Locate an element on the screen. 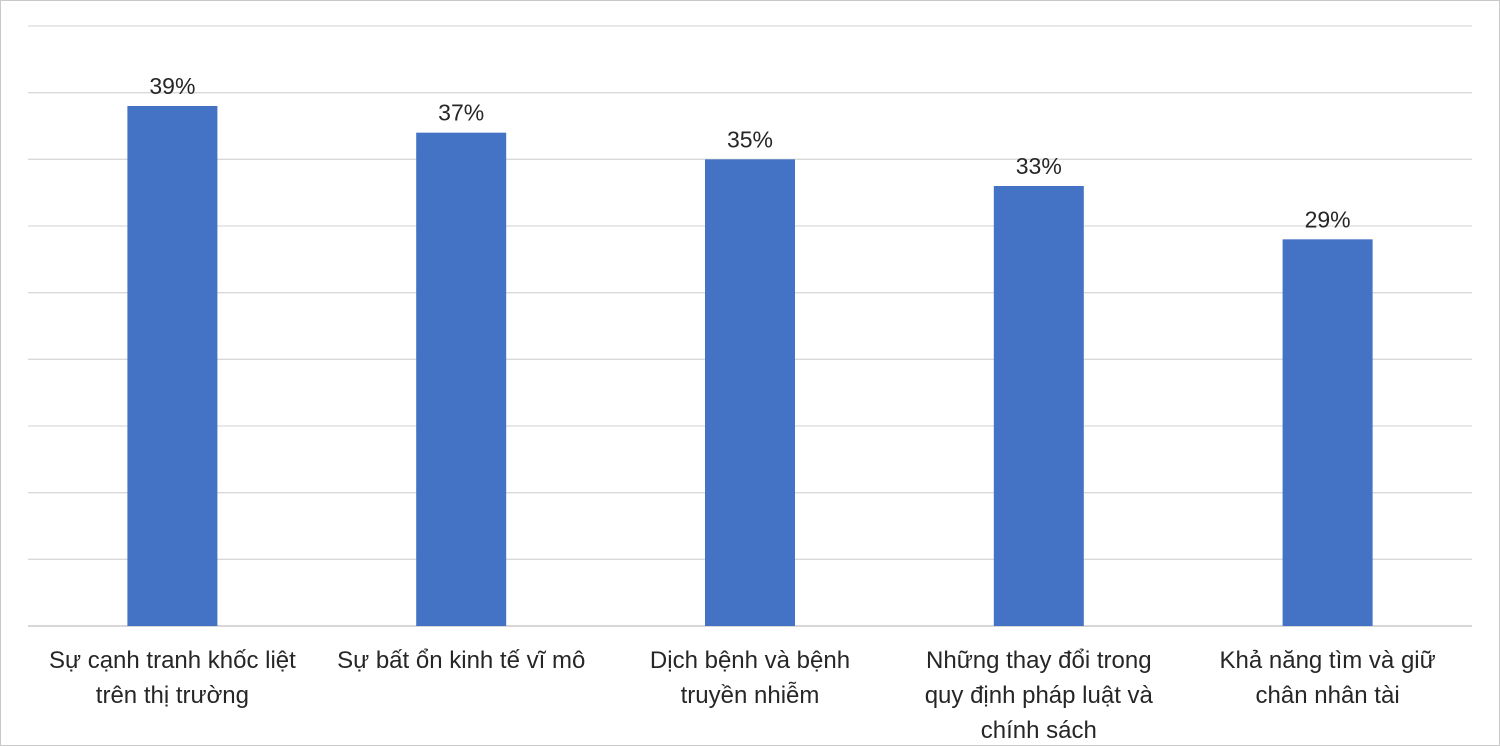 This screenshot has height=746, width=1500. data-label-2: 37% is located at coordinates (461, 113).